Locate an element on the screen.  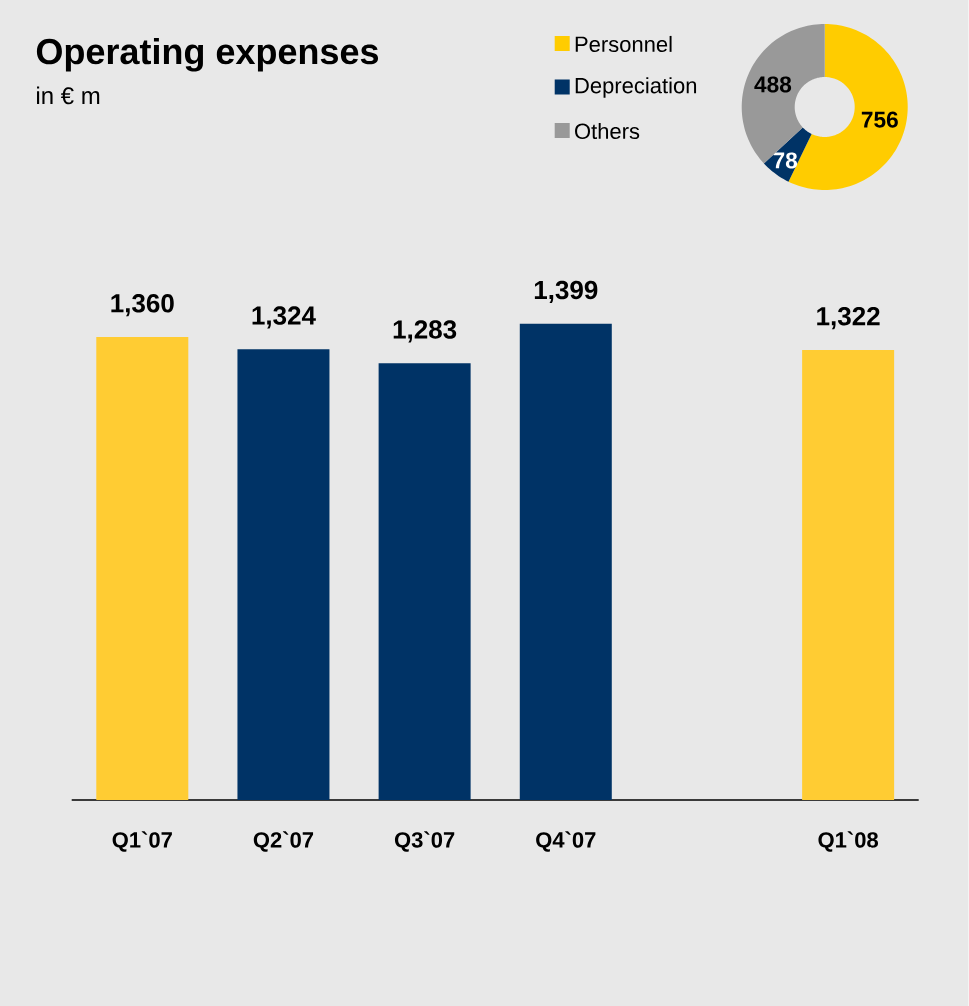
data-label: 1,399 is located at coordinates (566, 291).